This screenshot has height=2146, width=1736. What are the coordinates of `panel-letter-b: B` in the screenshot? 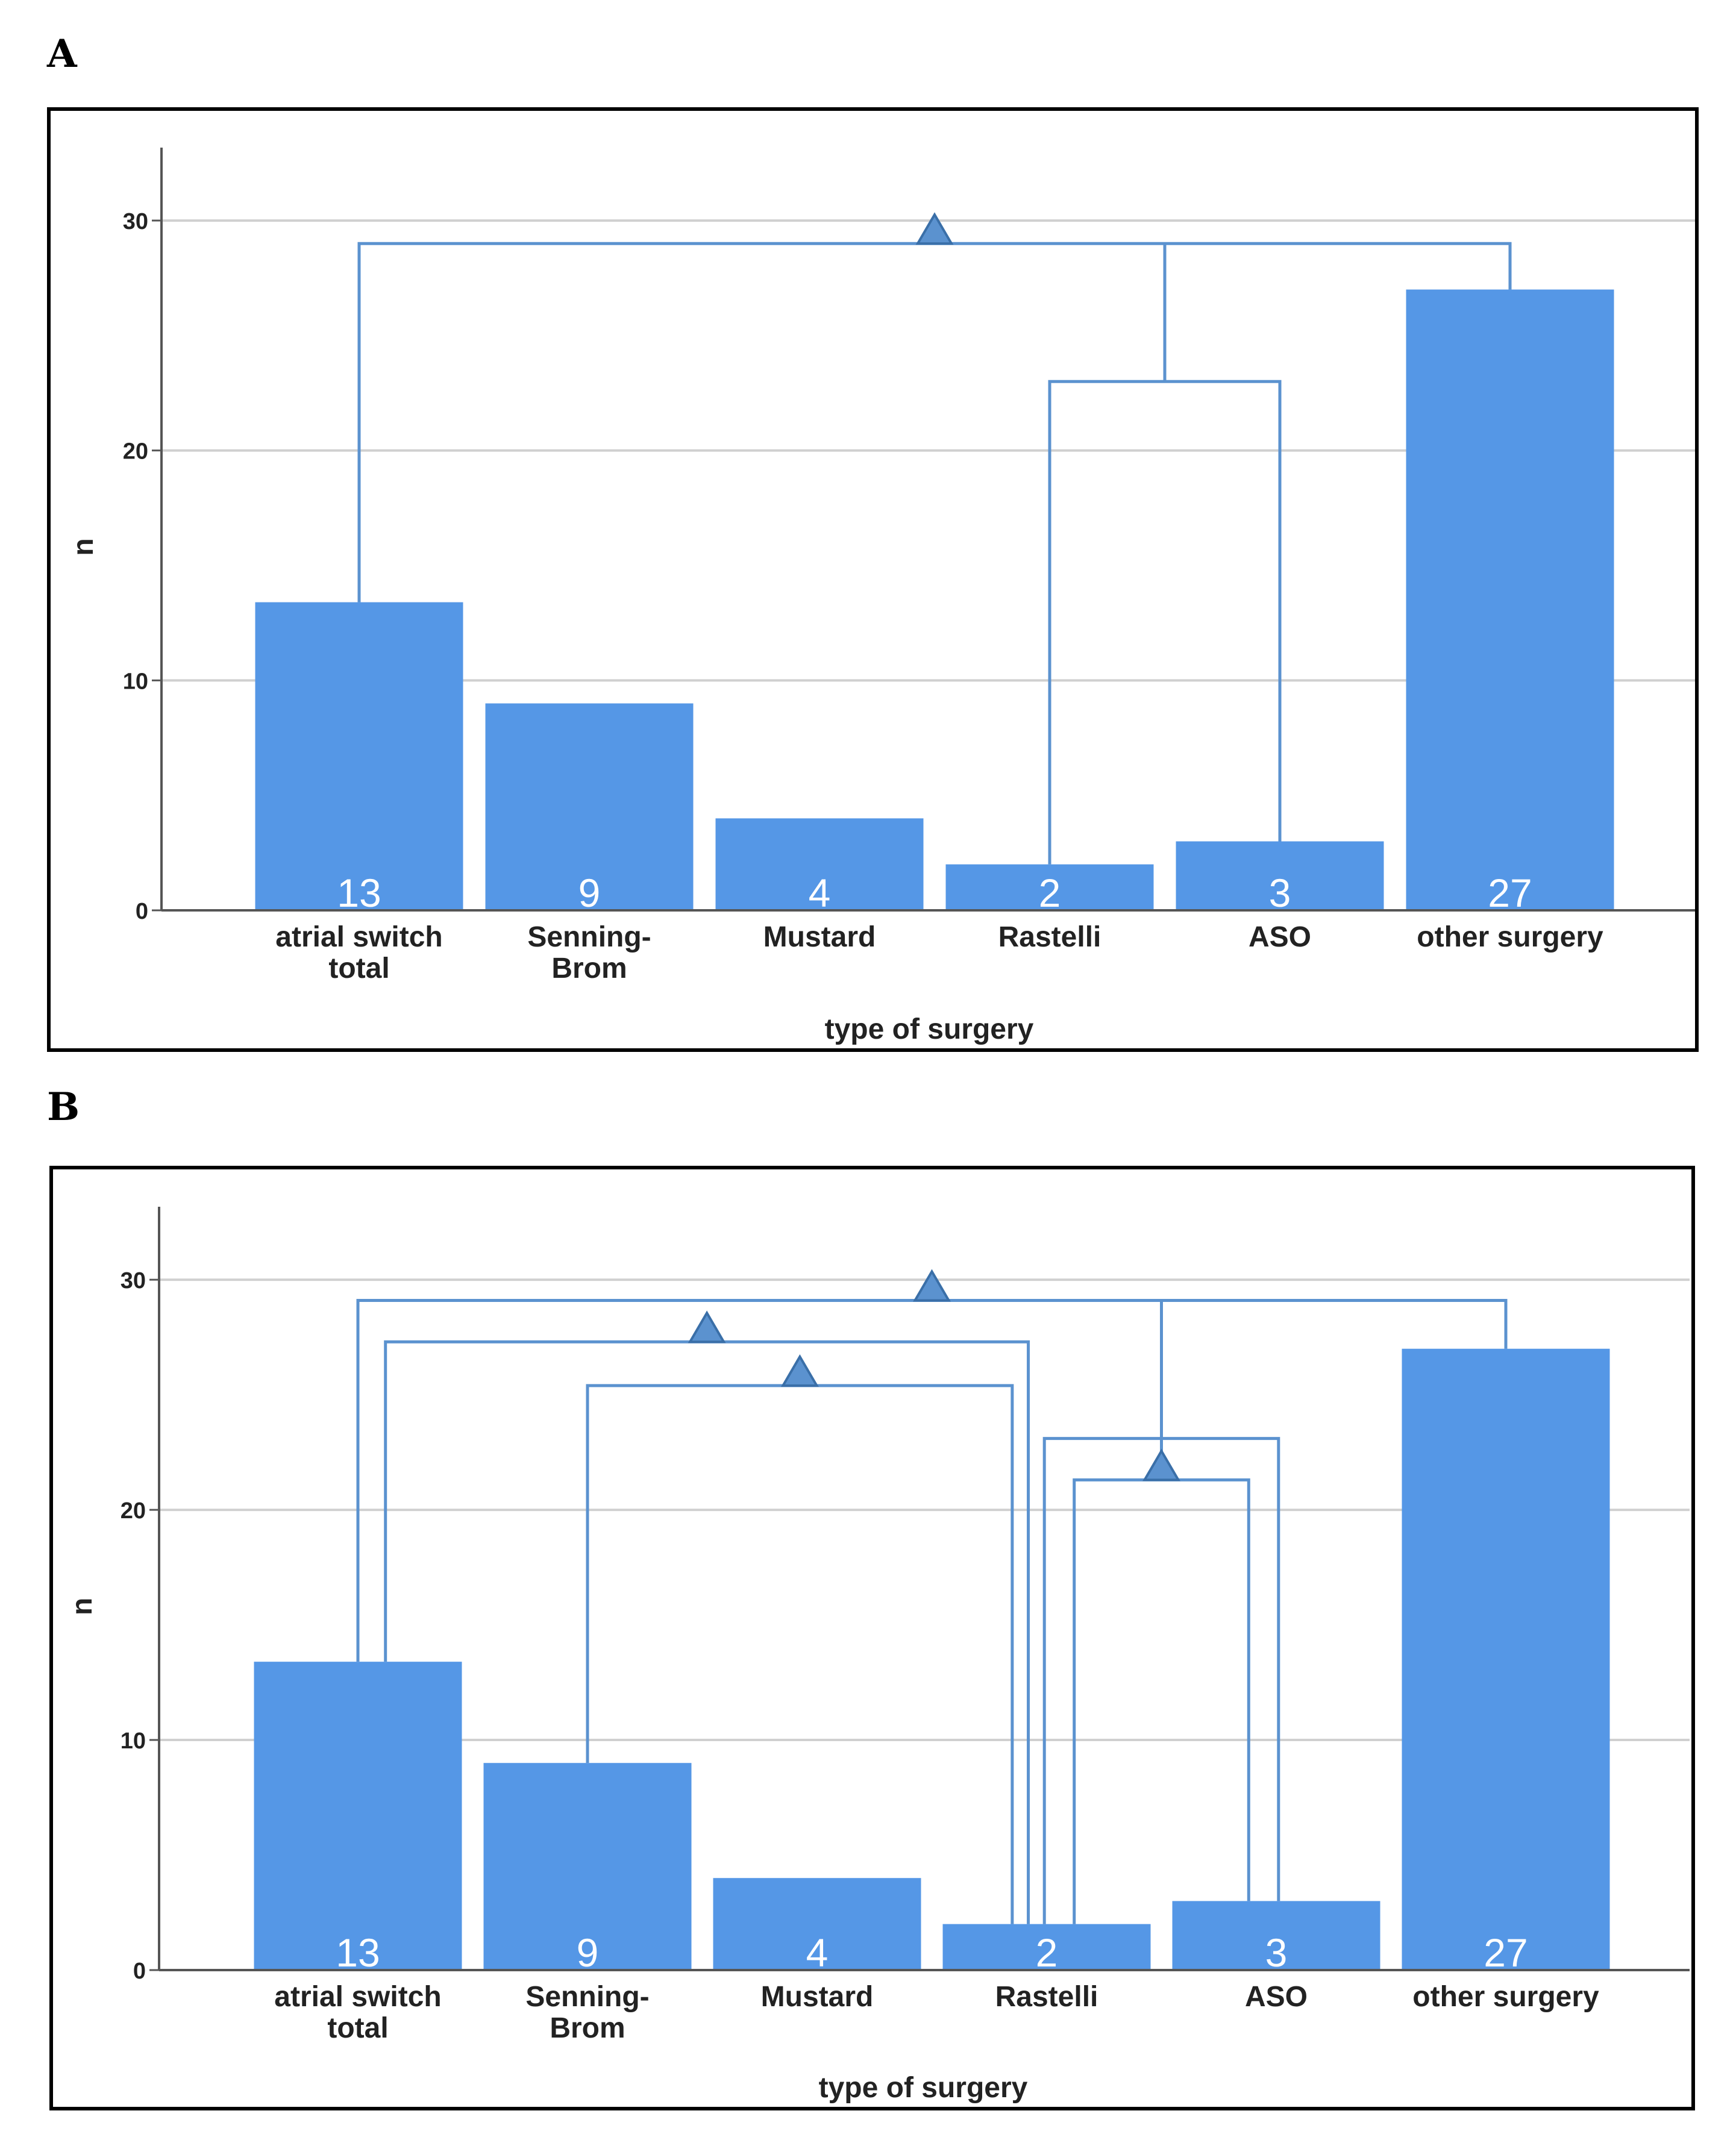 It's located at (63, 1107).